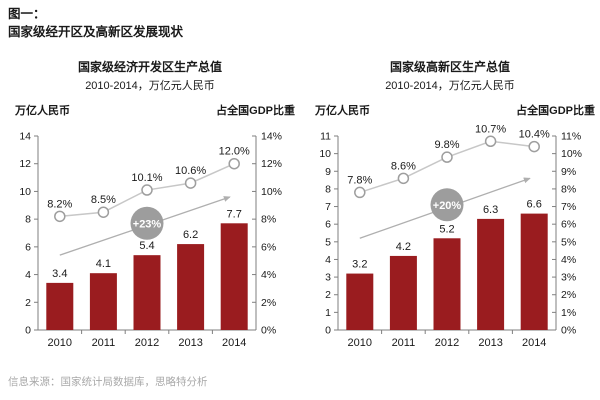 The height and width of the screenshot is (400, 600). Describe the element at coordinates (571, 137) in the screenshot. I see `svg-text: 11%` at that location.